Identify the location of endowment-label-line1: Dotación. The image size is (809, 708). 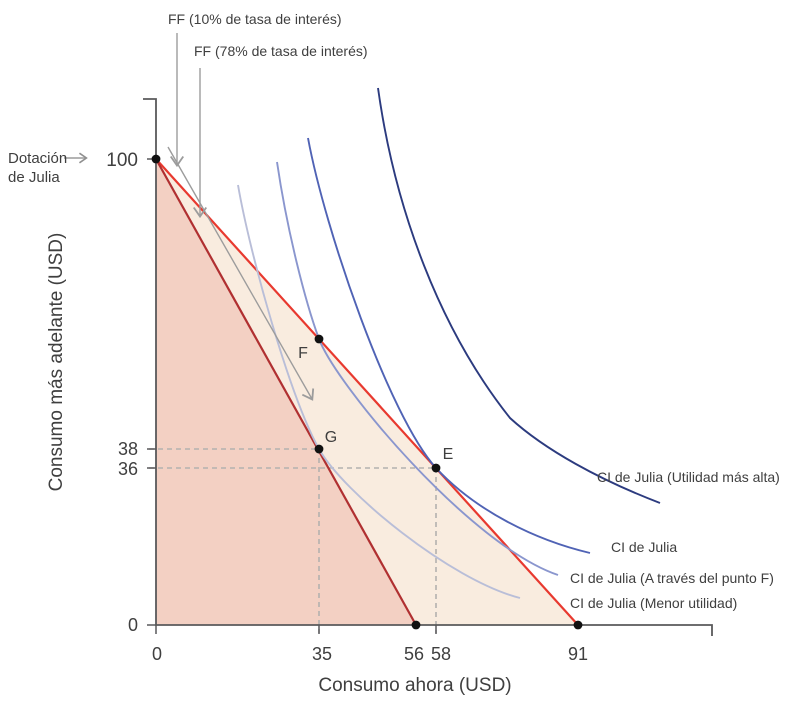
(37, 158).